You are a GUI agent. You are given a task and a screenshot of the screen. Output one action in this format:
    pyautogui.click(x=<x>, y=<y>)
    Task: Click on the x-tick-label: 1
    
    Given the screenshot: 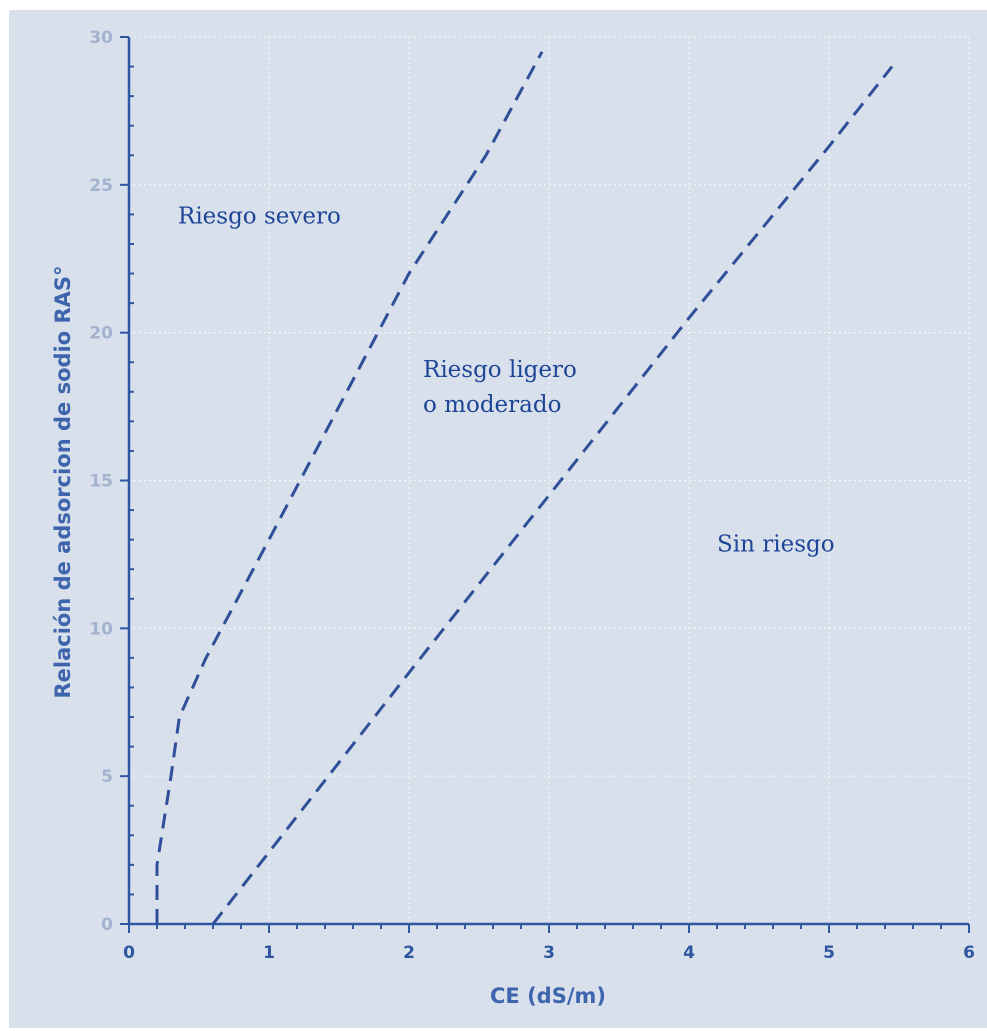 What is the action you would take?
    pyautogui.click(x=269, y=953)
    